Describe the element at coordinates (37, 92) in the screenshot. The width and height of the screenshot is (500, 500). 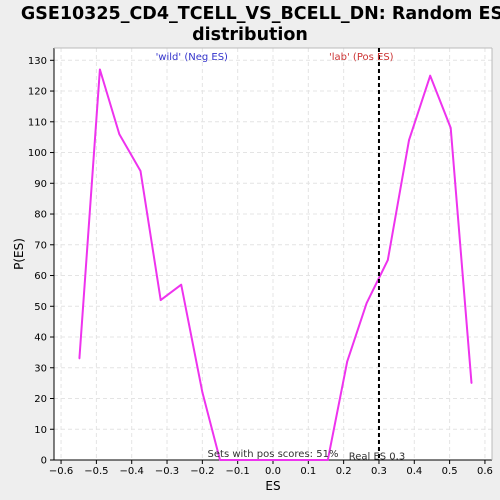
I see `y-tick-label: 120` at that location.